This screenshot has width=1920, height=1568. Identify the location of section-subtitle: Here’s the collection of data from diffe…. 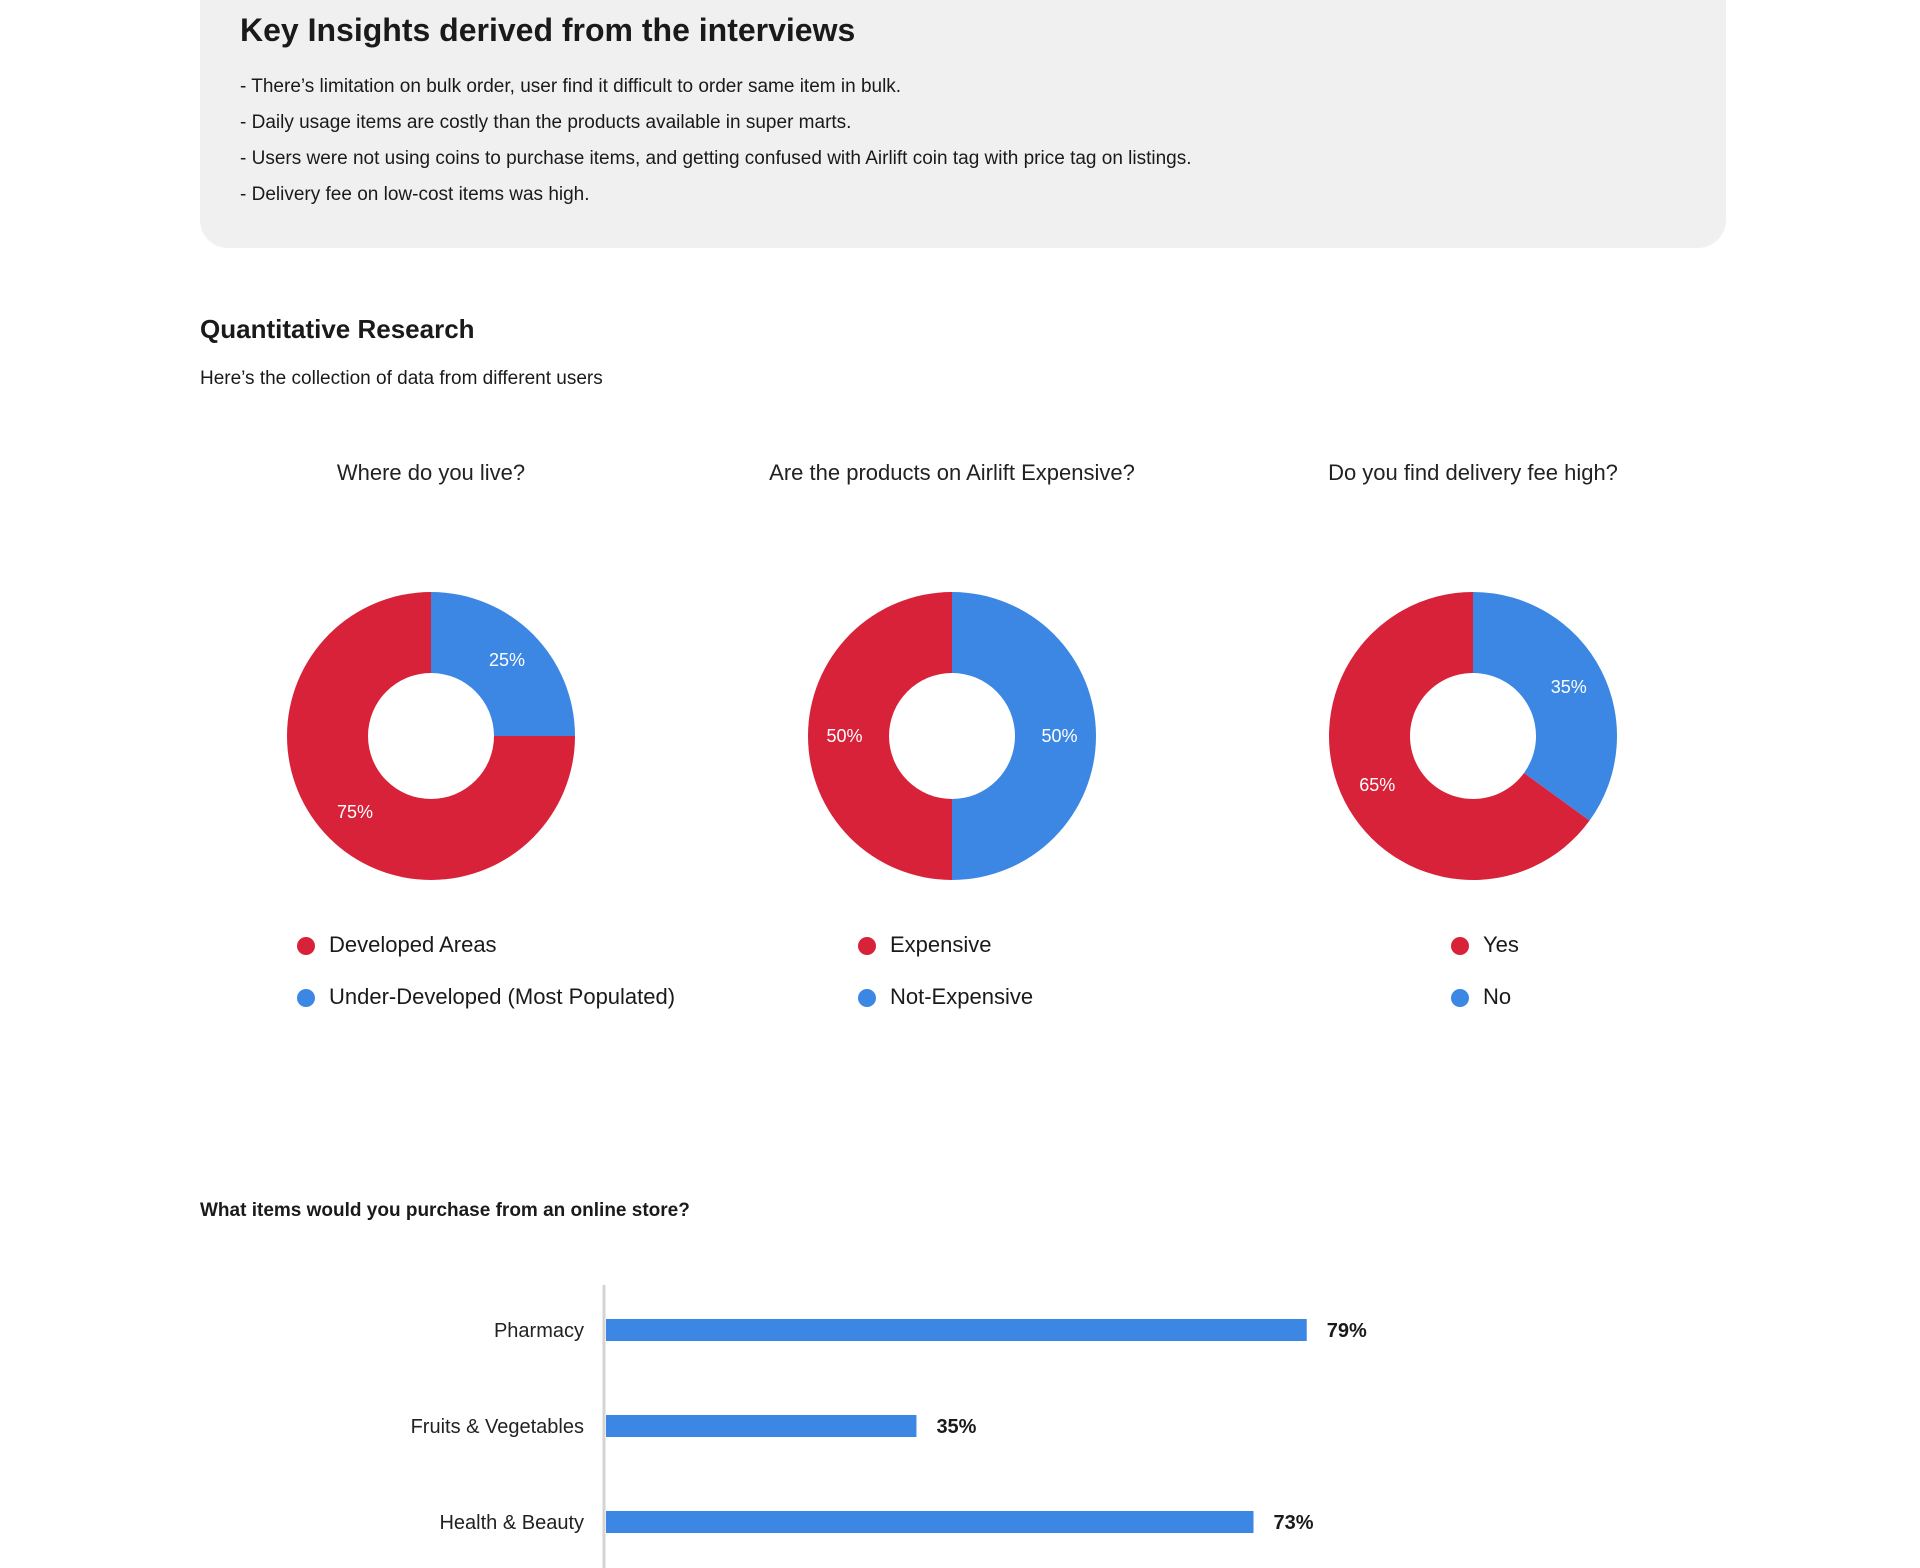
(401, 378).